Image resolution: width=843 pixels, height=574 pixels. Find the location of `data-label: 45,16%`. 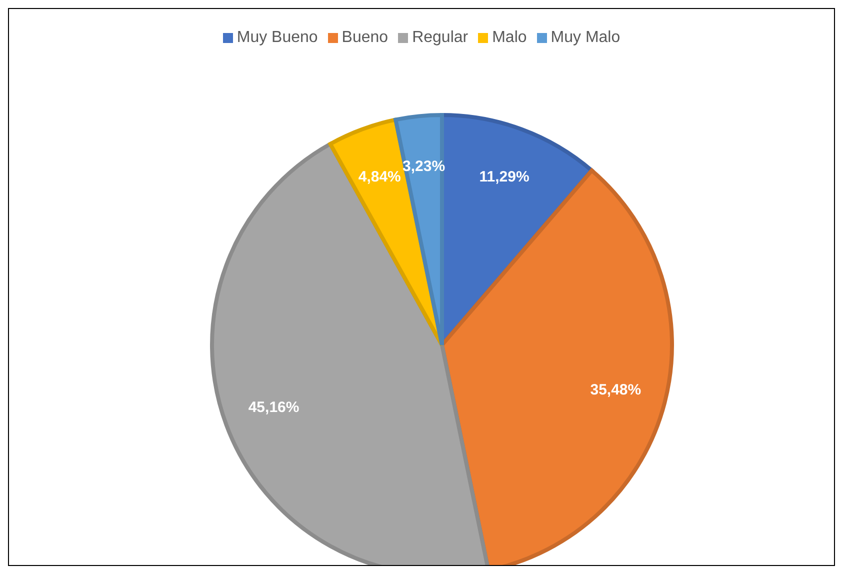

data-label: 45,16% is located at coordinates (274, 407).